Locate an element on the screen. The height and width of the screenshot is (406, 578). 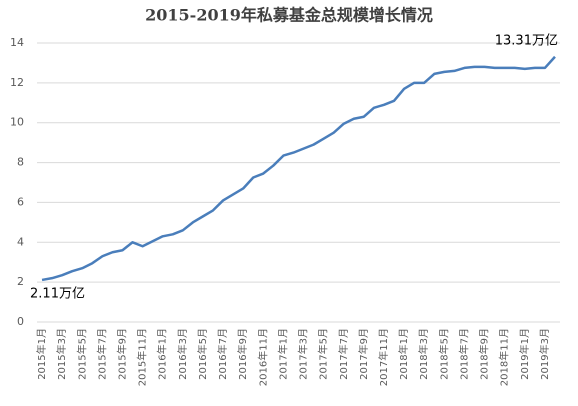
x-tick-label: 2019年1月 is located at coordinates (524, 354).